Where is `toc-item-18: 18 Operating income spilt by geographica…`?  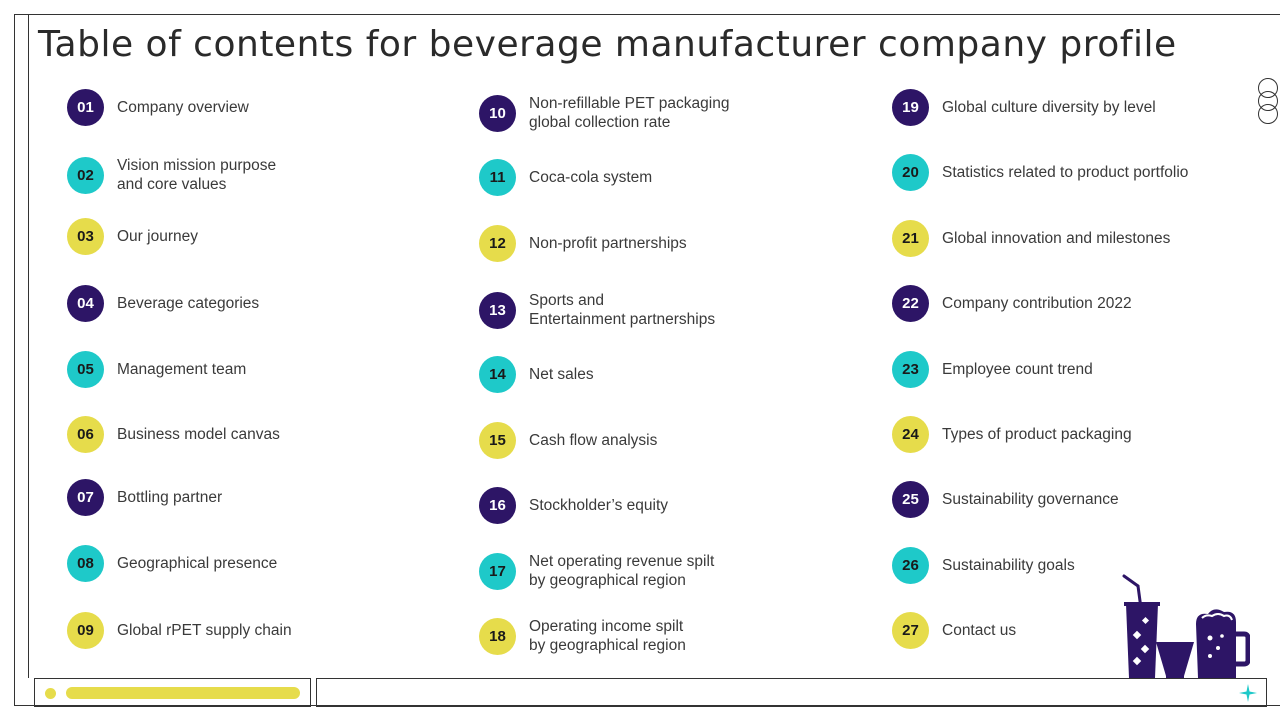
toc-item-18: 18 Operating income spilt by geographica… is located at coordinates (582, 636).